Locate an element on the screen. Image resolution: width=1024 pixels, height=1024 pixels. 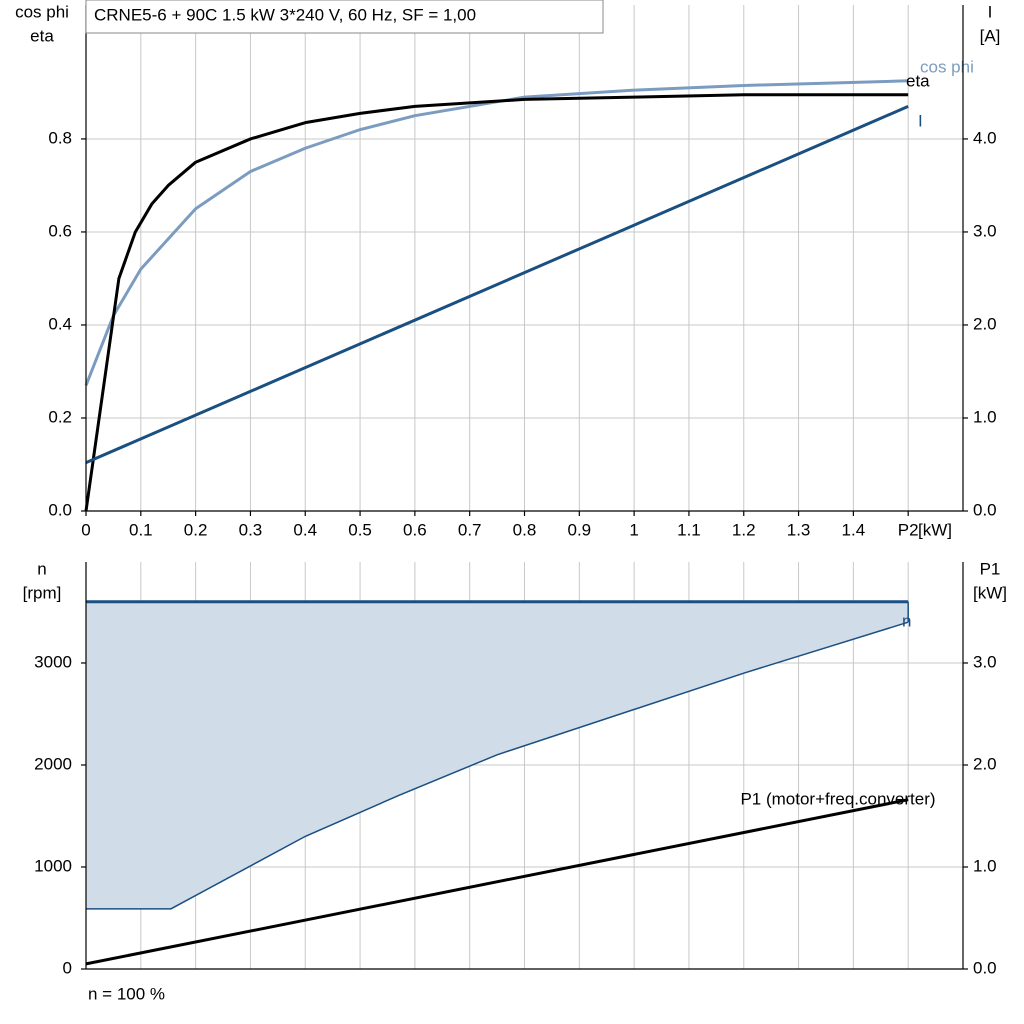
x-tick-label: 1 is located at coordinates (633, 529).